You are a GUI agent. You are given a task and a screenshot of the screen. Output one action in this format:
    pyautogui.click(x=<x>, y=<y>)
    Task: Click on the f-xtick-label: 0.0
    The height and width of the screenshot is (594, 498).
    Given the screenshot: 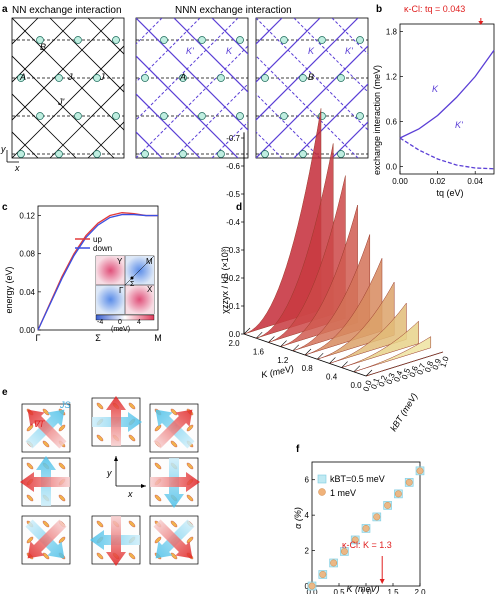 What is the action you would take?
    pyautogui.click(x=312, y=591)
    